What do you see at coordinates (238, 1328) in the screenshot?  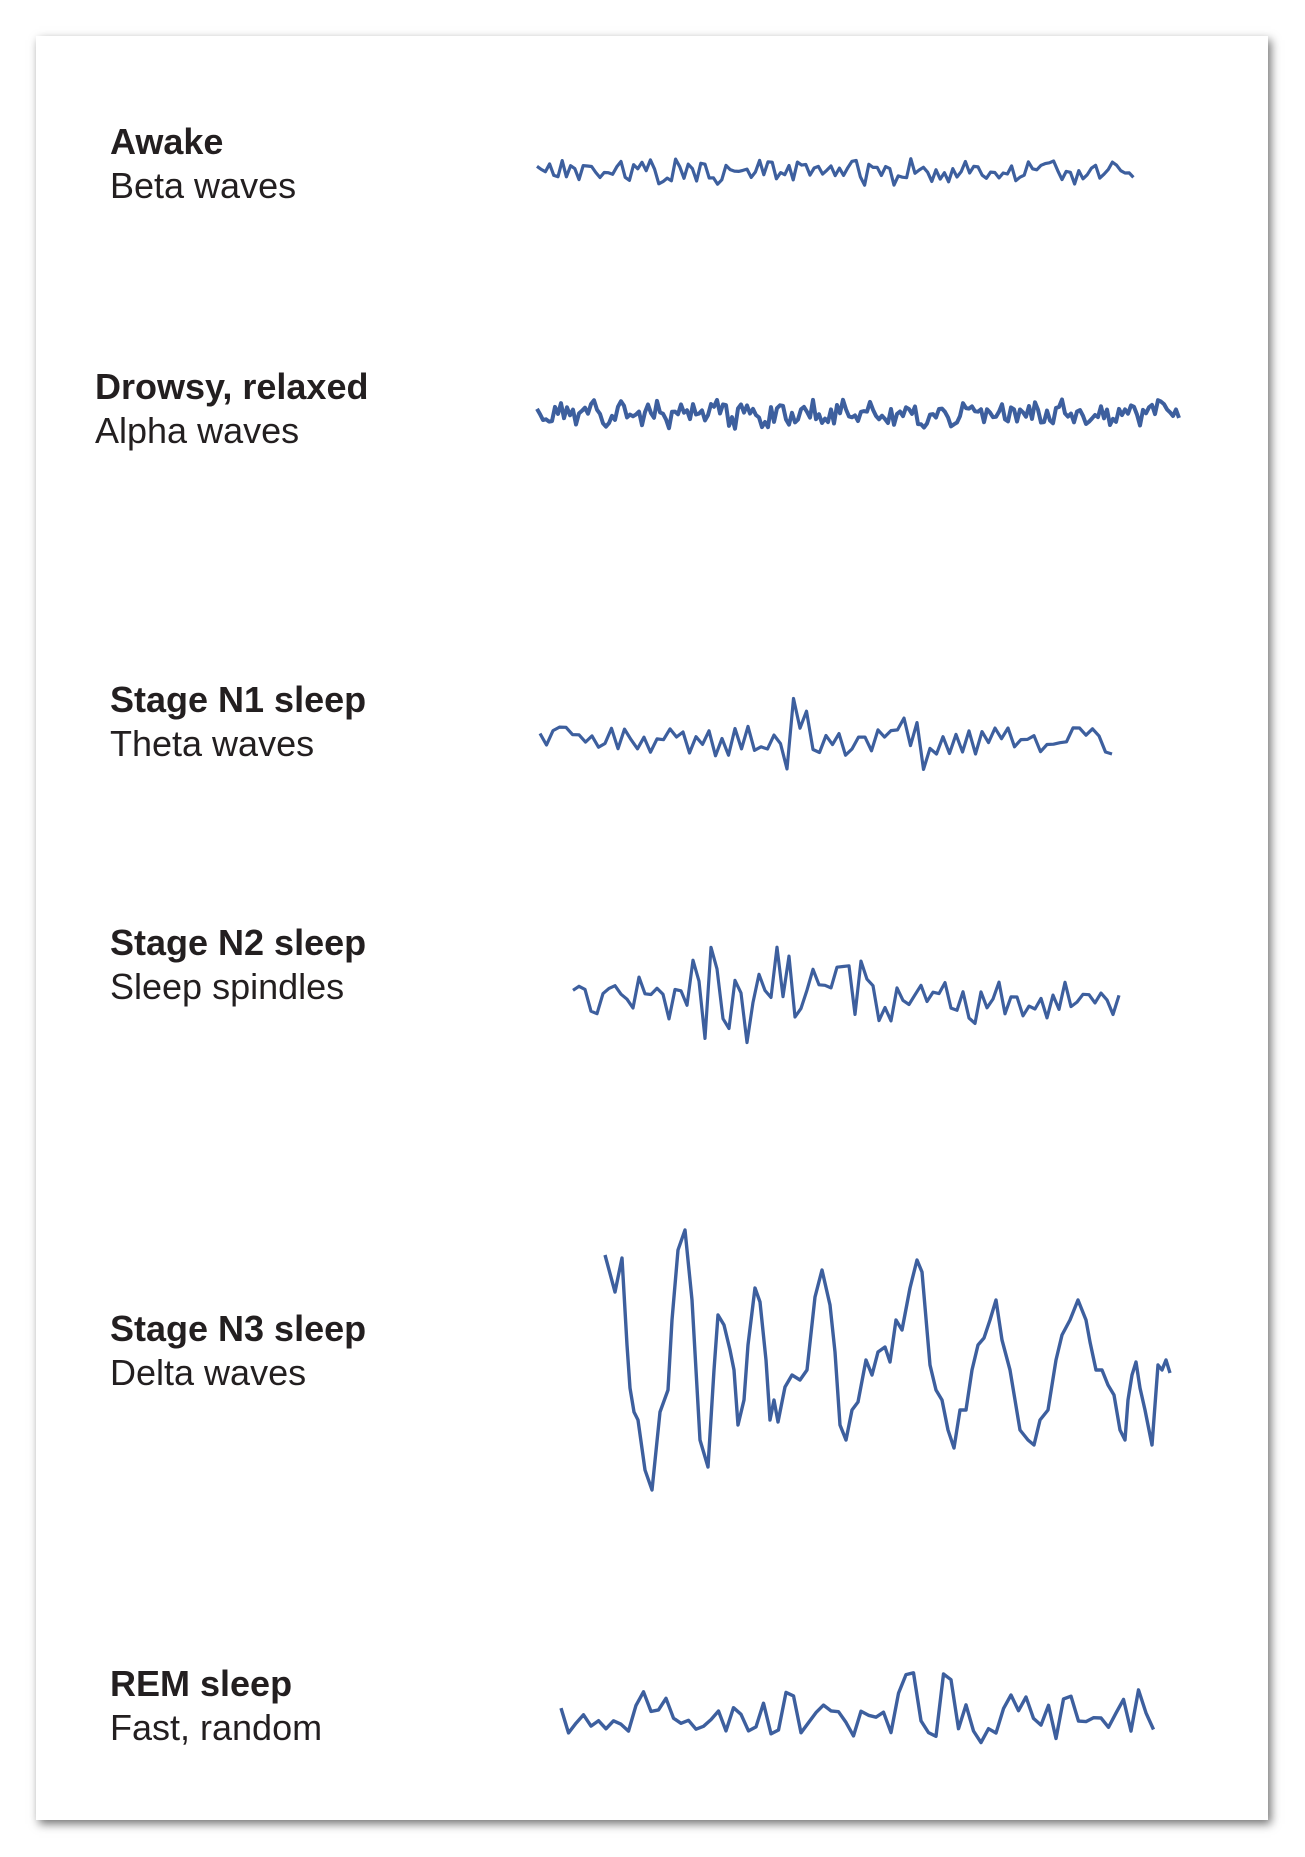 I see `stage-name: Stage N3 sleep` at bounding box center [238, 1328].